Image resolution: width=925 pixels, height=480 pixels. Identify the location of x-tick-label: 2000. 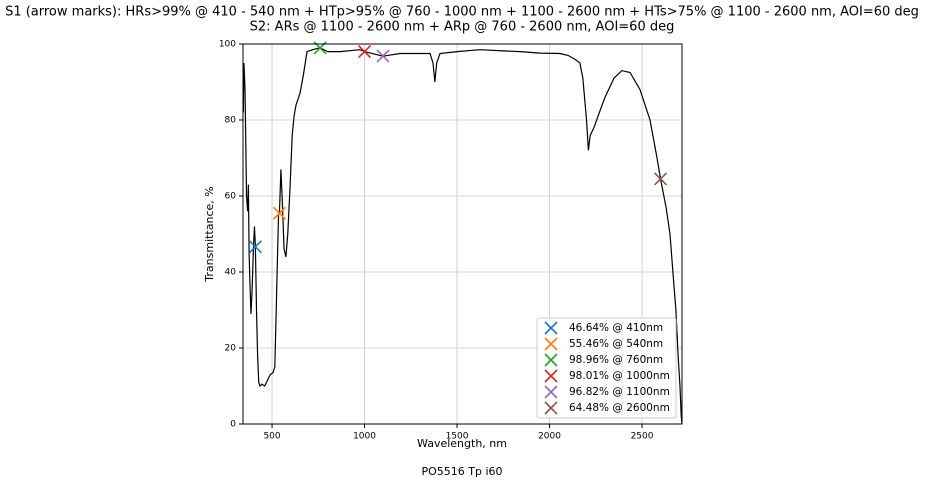
(549, 437).